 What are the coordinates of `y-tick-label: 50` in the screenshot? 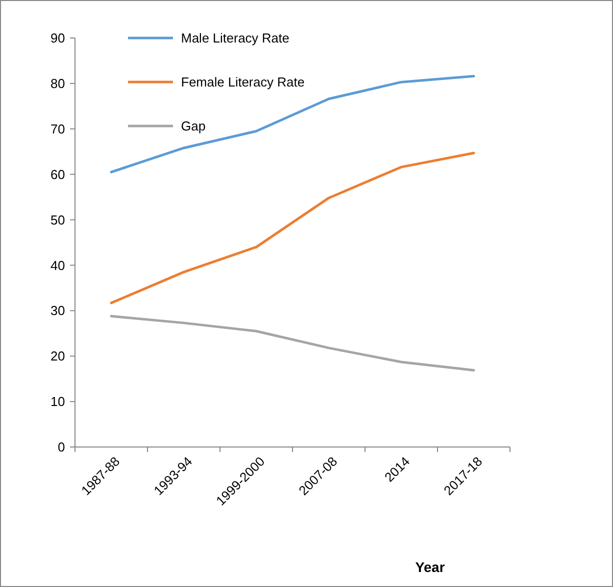 It's located at (57, 220).